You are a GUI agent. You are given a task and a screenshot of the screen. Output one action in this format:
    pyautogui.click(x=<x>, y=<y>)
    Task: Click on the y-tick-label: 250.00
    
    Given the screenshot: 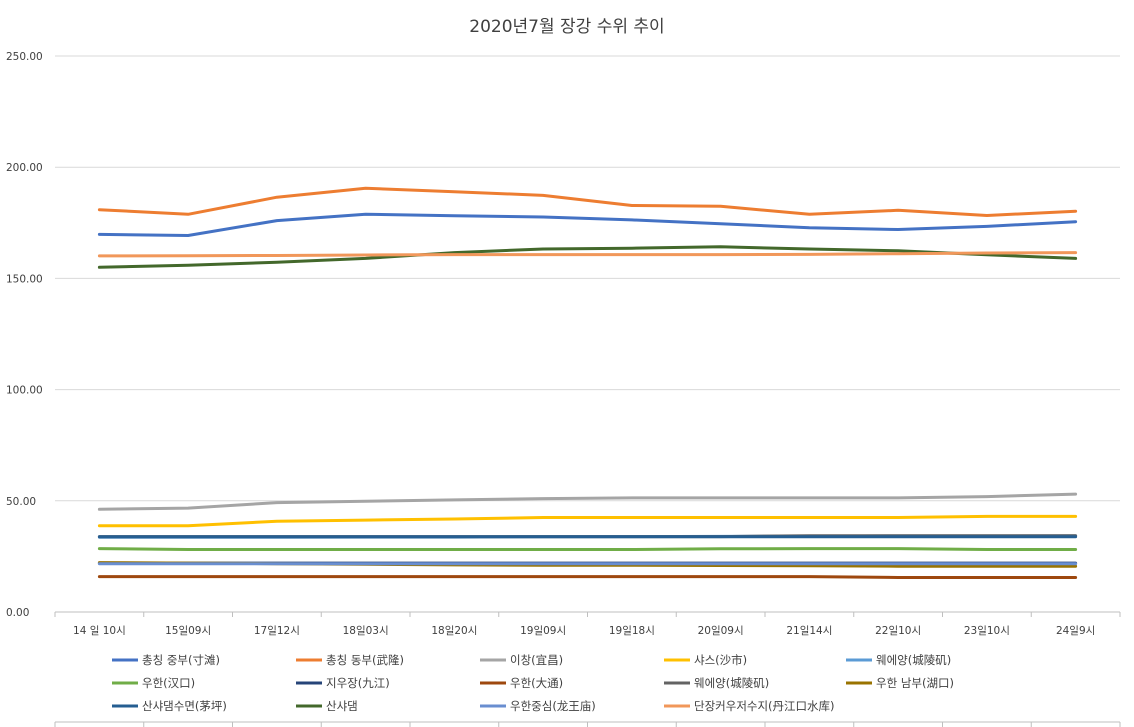 What is the action you would take?
    pyautogui.click(x=24, y=57)
    